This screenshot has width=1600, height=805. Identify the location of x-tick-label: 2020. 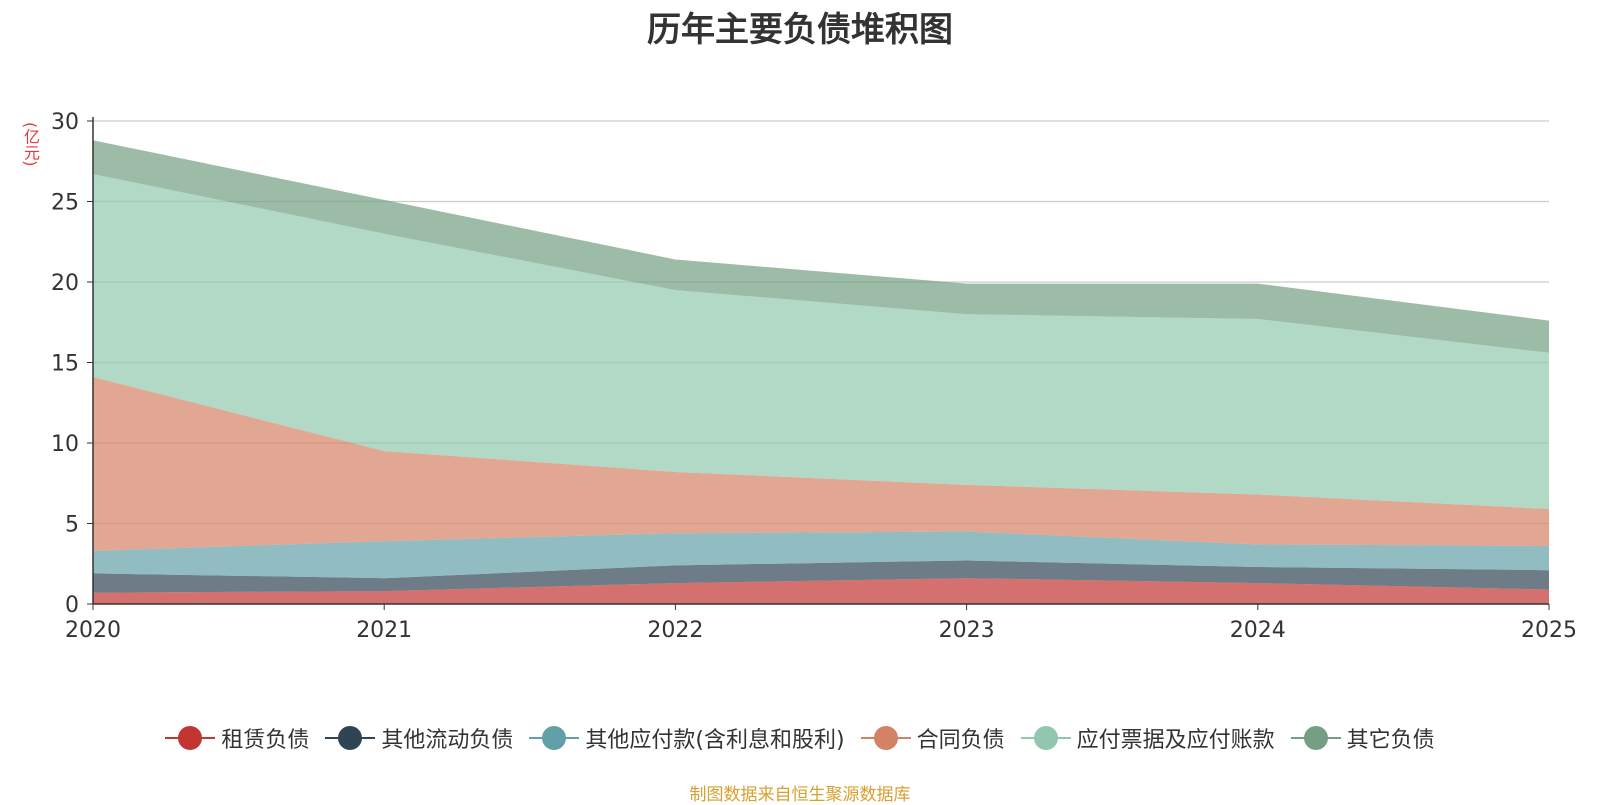
(93, 630).